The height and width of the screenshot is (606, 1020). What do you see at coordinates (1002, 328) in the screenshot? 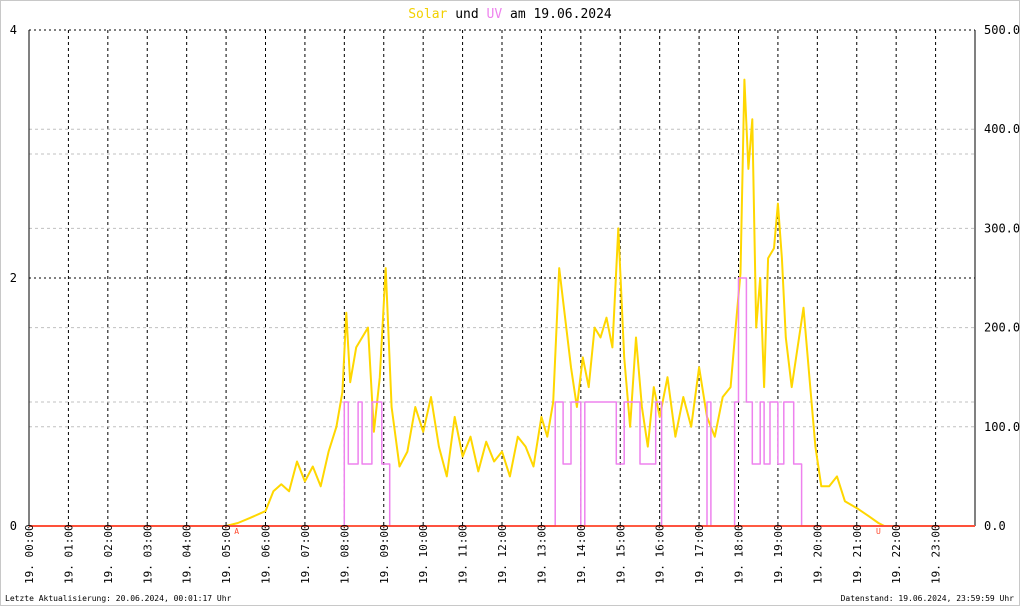
I see `y-right-tick-label: 200.0` at bounding box center [1002, 328].